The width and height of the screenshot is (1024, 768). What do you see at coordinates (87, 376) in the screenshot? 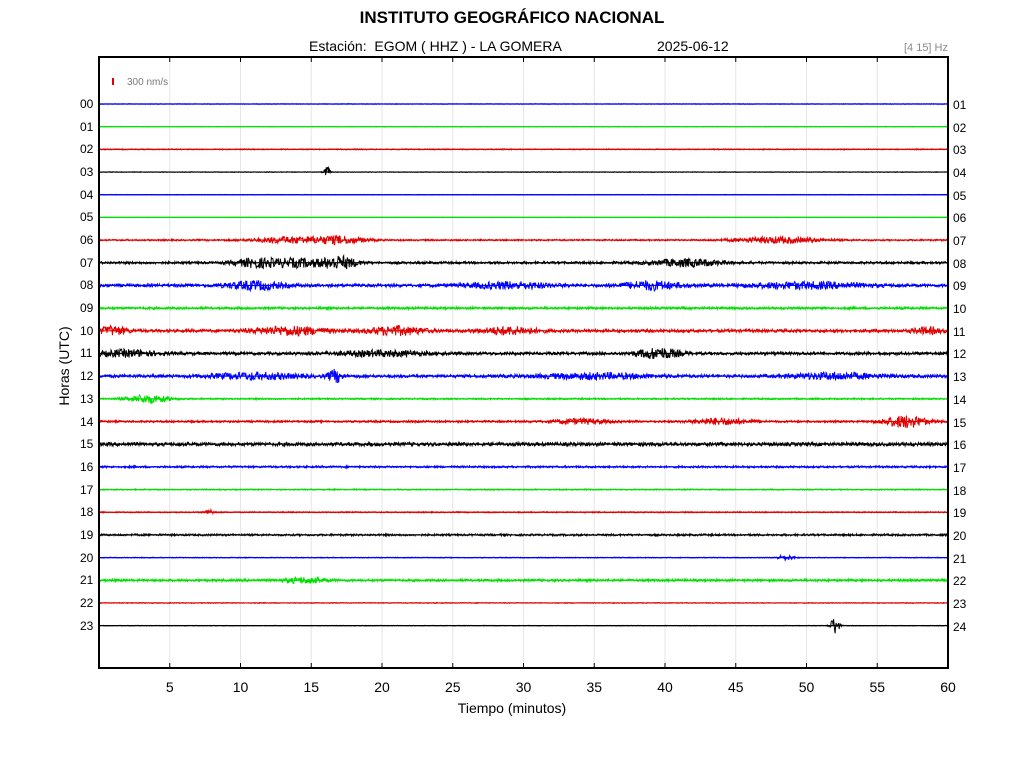
I see `hour-label-left: 12` at bounding box center [87, 376].